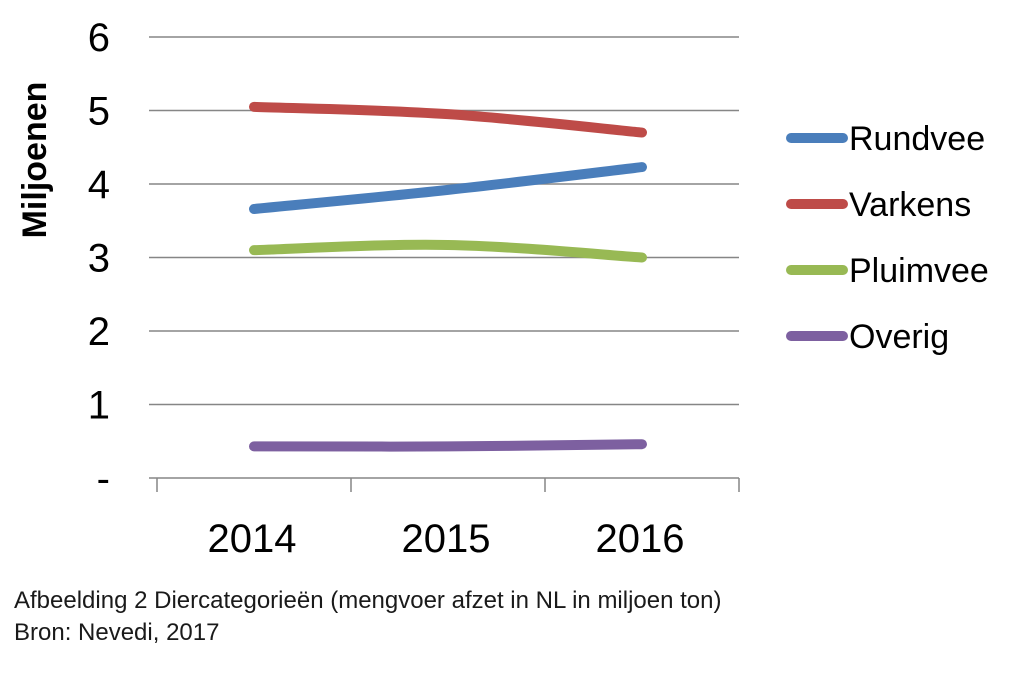  I want to click on y-tick-label: 4, so click(99, 185).